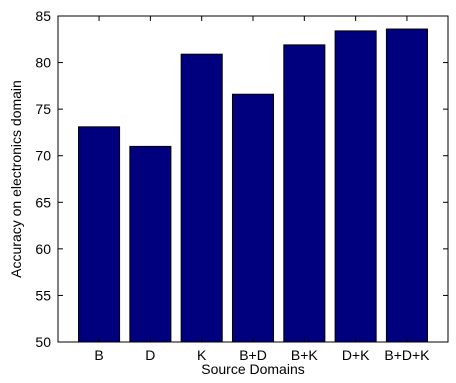  I want to click on bar-D, so click(150, 244).